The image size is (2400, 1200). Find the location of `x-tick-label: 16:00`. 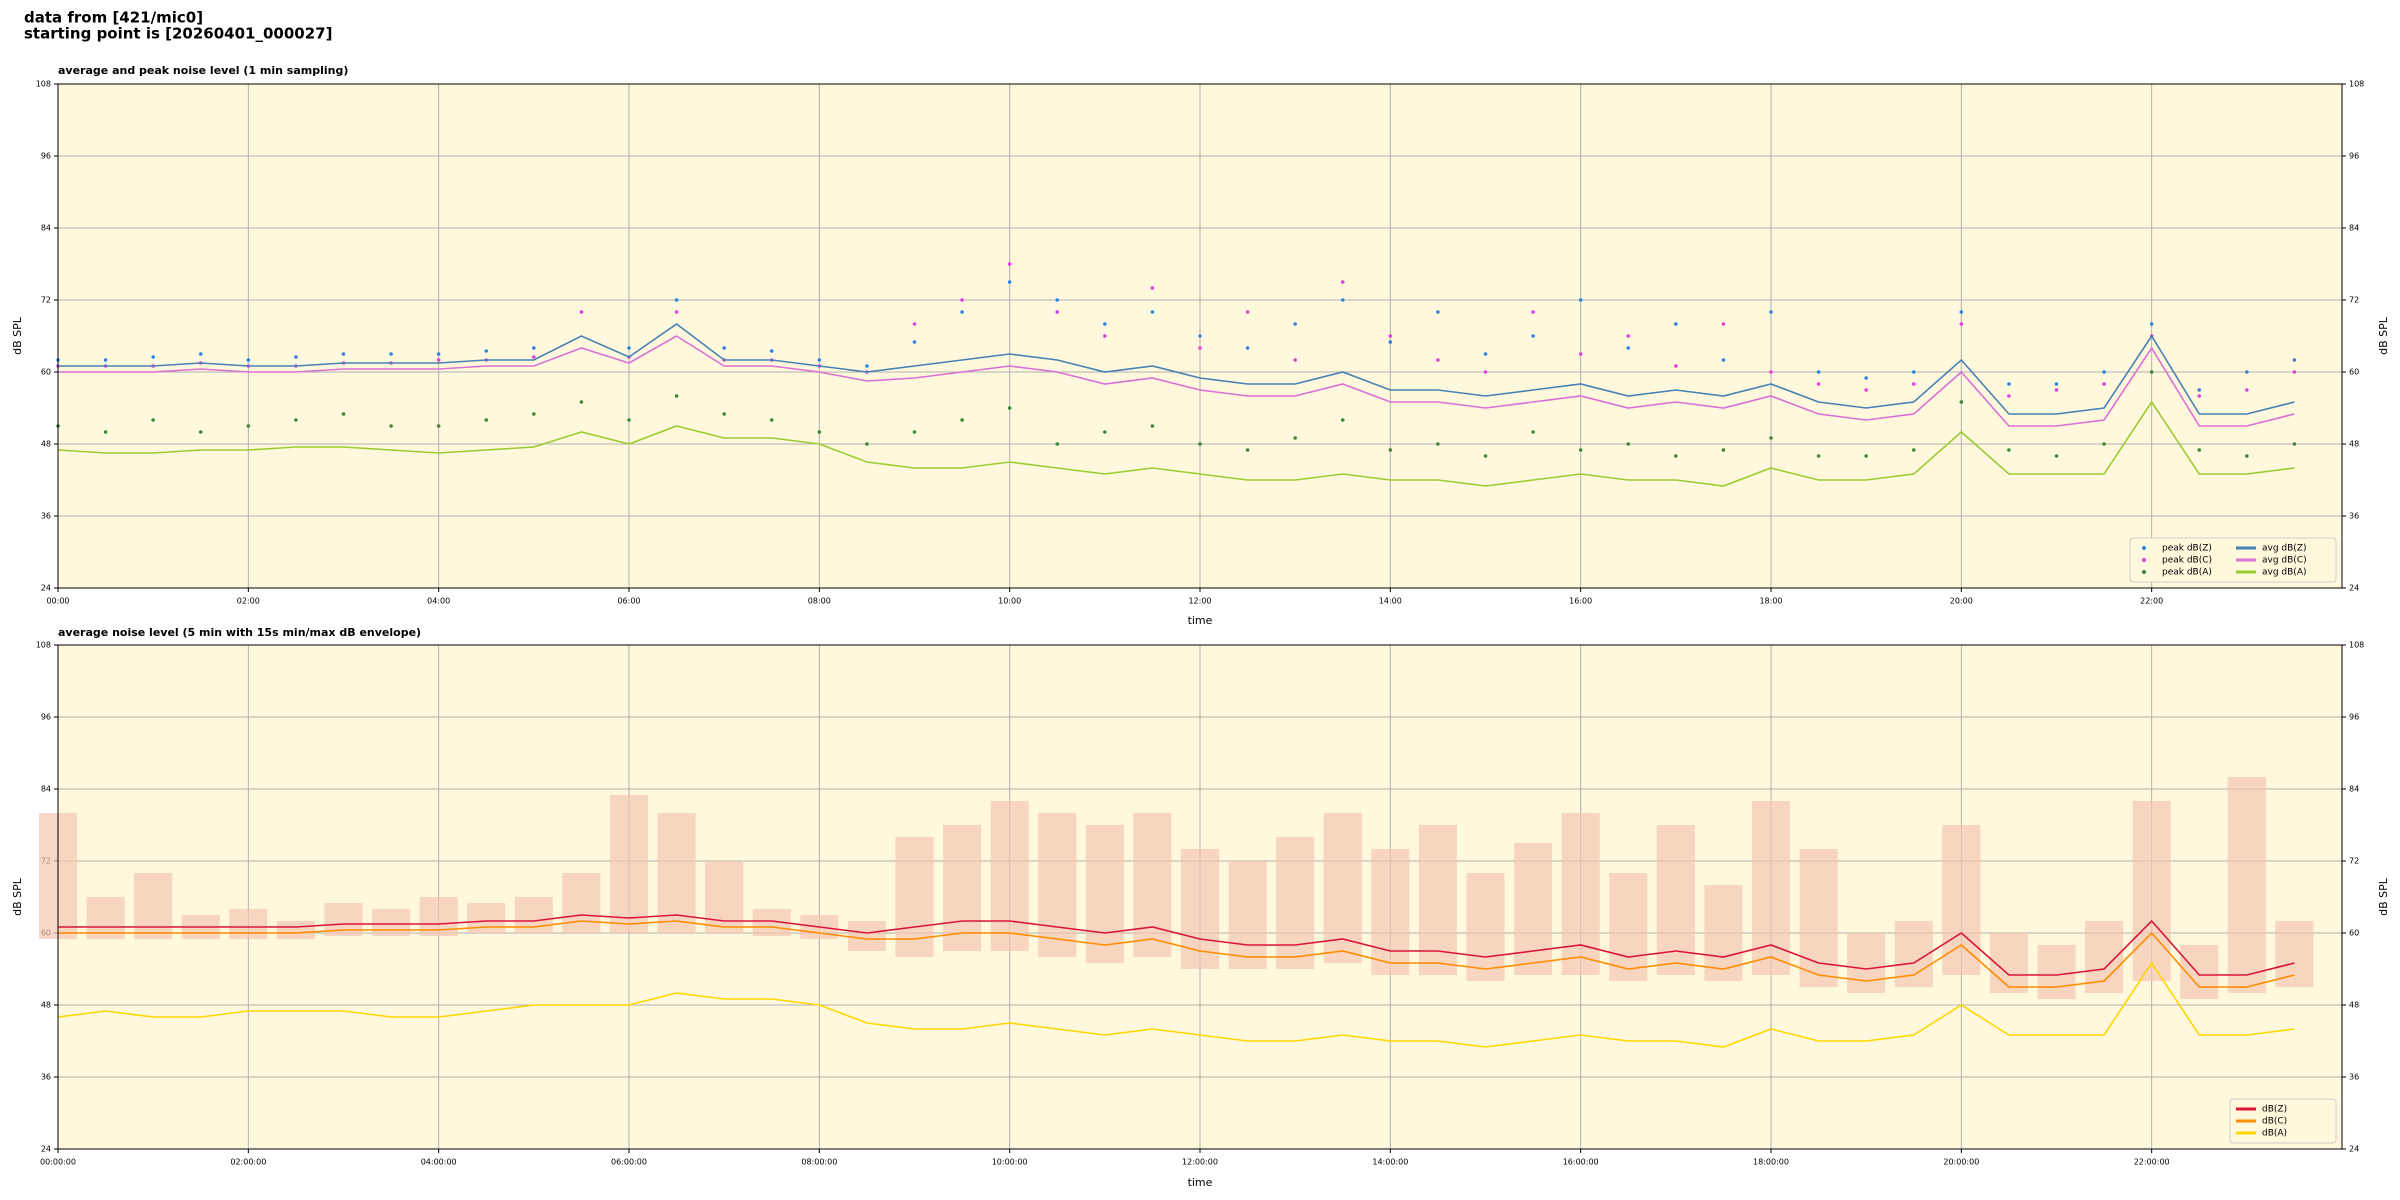

x-tick-label: 16:00 is located at coordinates (1580, 601).